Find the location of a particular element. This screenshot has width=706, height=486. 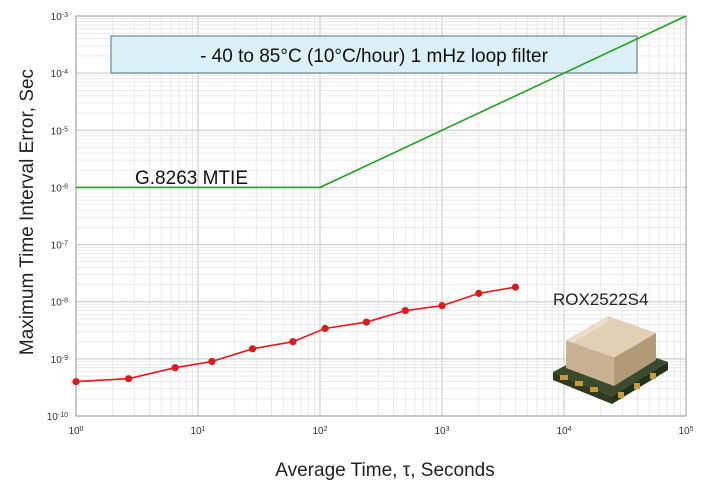

y-axis-ticks: 10⁻³ 10⁻⁴ 10⁻⁵ 10⁻⁶ 10⁻⁷ 10⁻⁸ 10⁻⁹ 10⁻¹⁰ is located at coordinates (57, 218).